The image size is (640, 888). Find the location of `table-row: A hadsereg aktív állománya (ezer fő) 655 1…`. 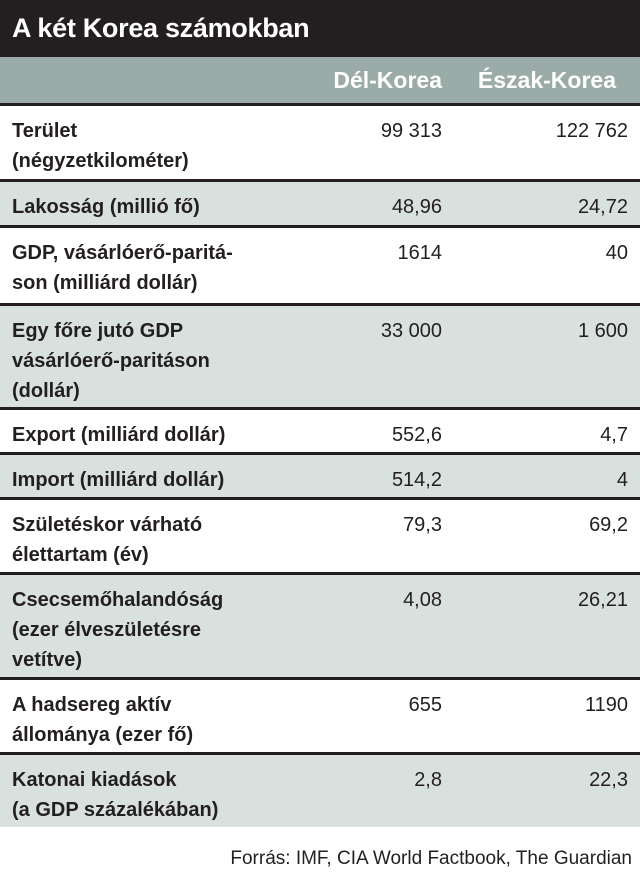

table-row: A hadsereg aktív állománya (ezer fő) 655 1… is located at coordinates (320, 717).